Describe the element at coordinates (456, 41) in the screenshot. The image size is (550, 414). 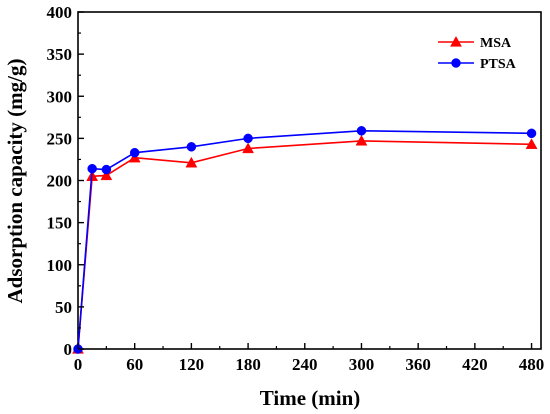
I see `legend-marker-msa` at that location.